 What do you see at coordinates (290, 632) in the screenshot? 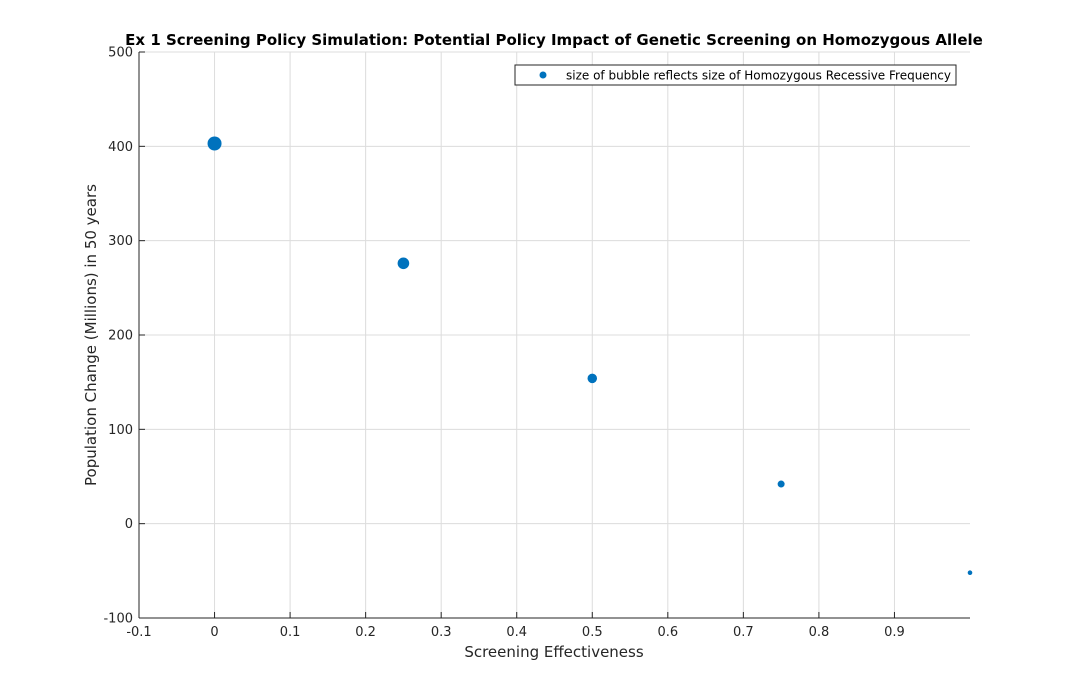
I see `x-tick-label: 0.1` at bounding box center [290, 632].